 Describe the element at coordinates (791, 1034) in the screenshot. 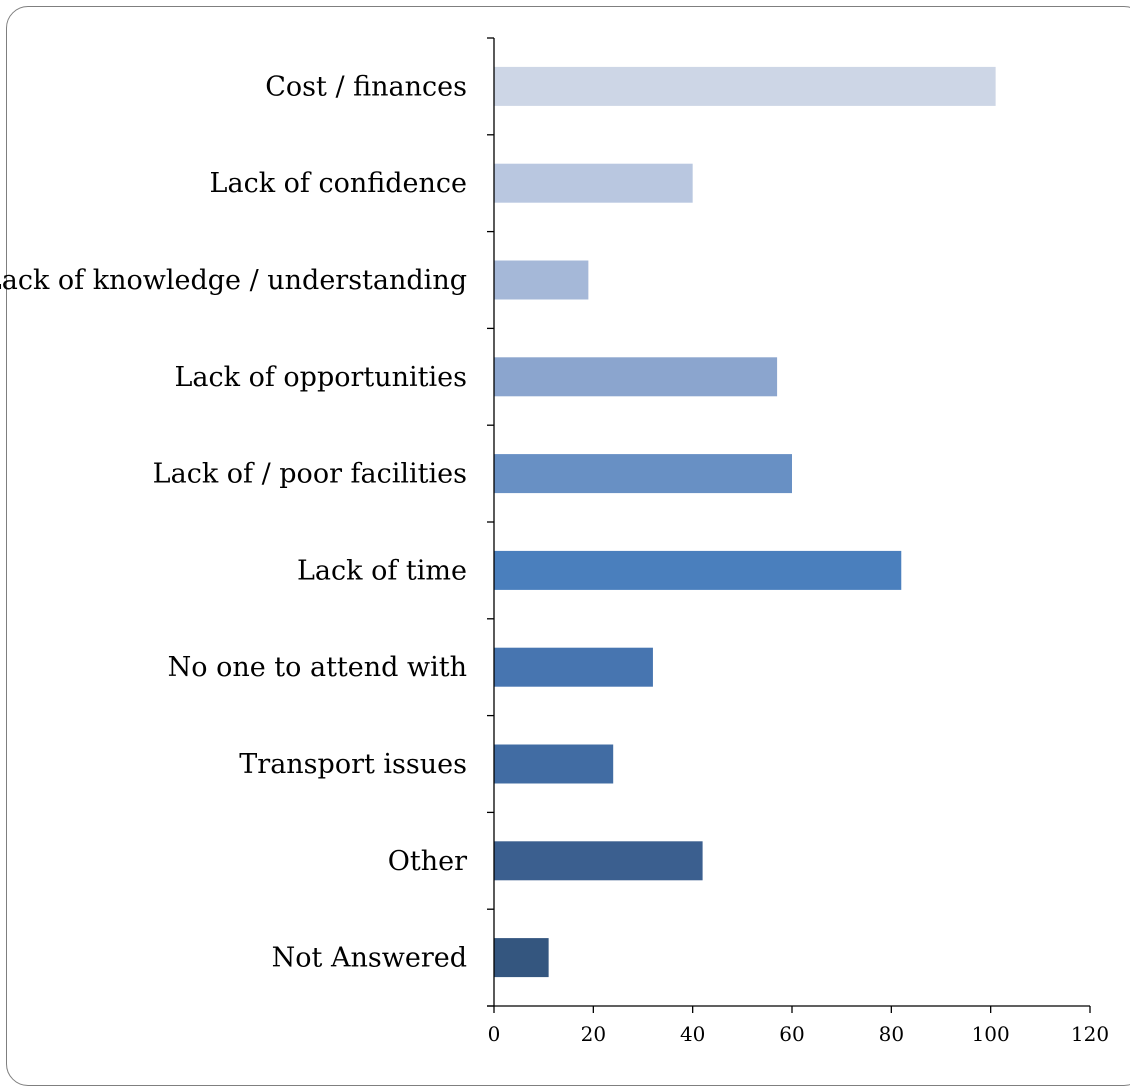

I see `x-tick-label: 60` at that location.